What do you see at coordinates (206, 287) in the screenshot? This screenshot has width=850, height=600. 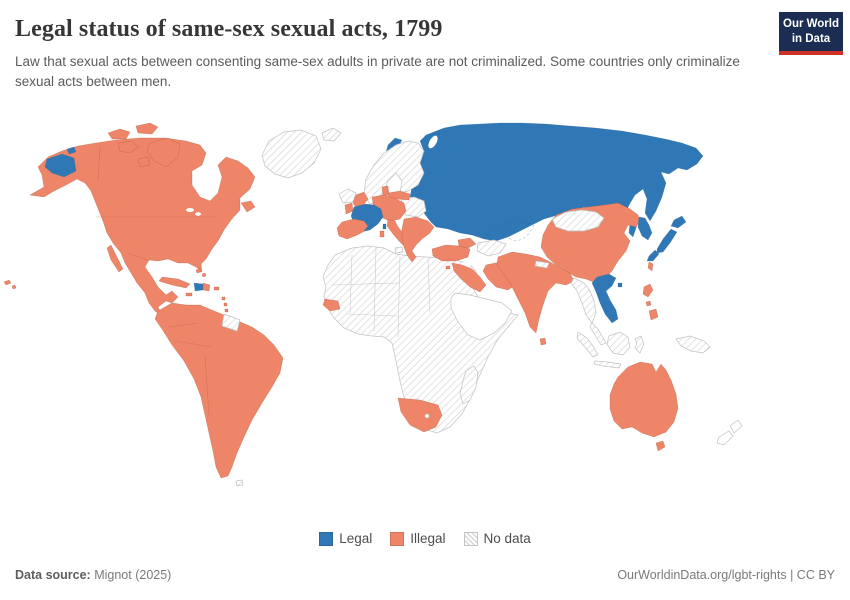 I see `map-region-santo-domingo` at bounding box center [206, 287].